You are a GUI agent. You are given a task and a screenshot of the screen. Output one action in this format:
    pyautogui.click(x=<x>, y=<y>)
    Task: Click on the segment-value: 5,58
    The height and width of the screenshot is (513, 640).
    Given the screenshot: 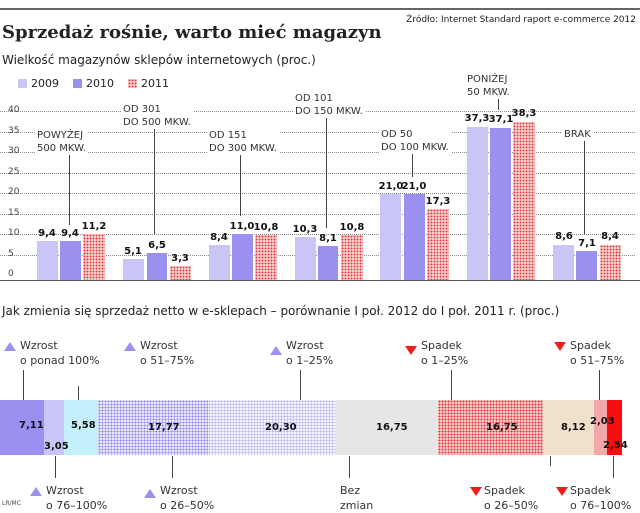 What is the action you would take?
    pyautogui.click(x=83, y=425)
    